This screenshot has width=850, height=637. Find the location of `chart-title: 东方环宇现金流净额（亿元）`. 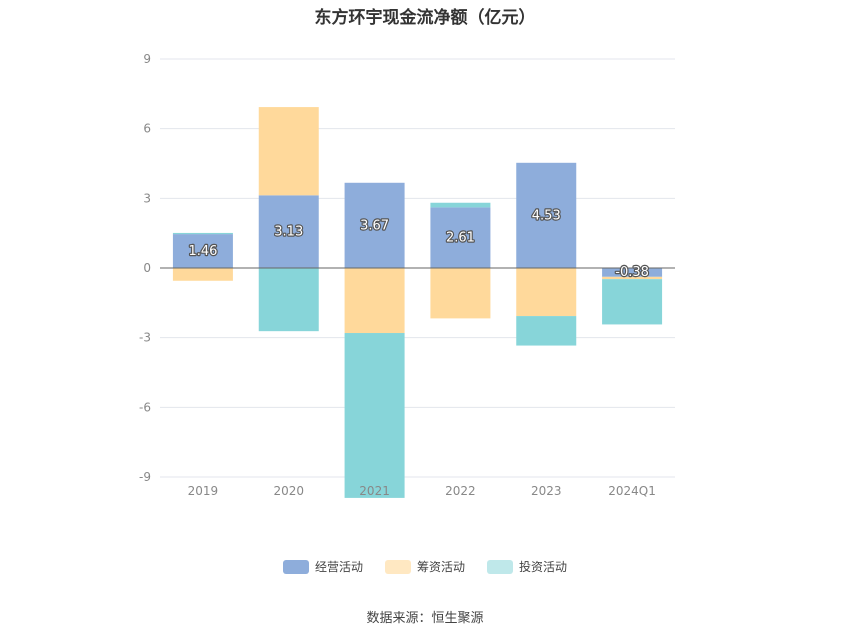

chart-title: 东方环宇现金流净额（亿元） is located at coordinates (425, 18).